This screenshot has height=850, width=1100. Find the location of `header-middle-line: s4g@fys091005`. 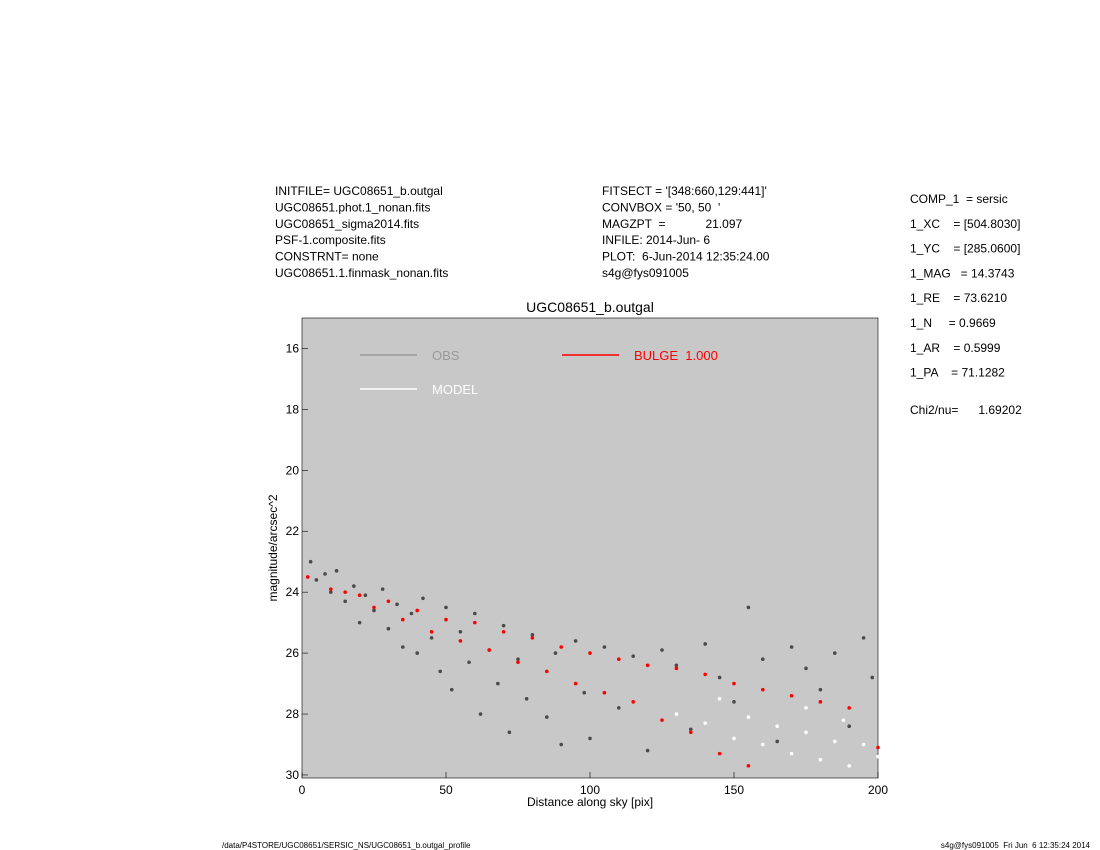

header-middle-line: s4g@fys091005 is located at coordinates (645, 273).